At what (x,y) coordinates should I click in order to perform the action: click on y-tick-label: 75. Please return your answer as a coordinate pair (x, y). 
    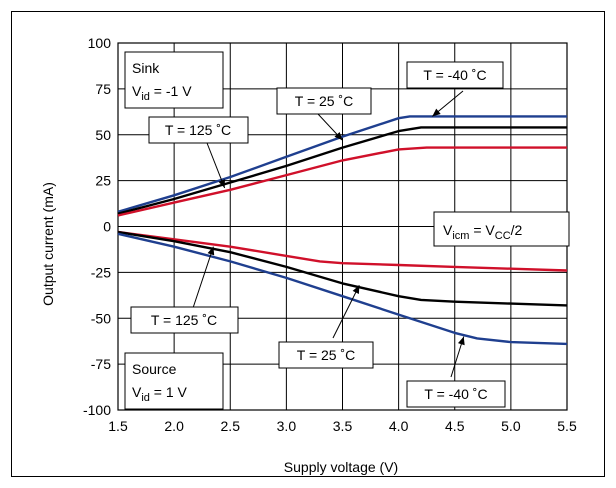
    Looking at the image, I should click on (103, 89).